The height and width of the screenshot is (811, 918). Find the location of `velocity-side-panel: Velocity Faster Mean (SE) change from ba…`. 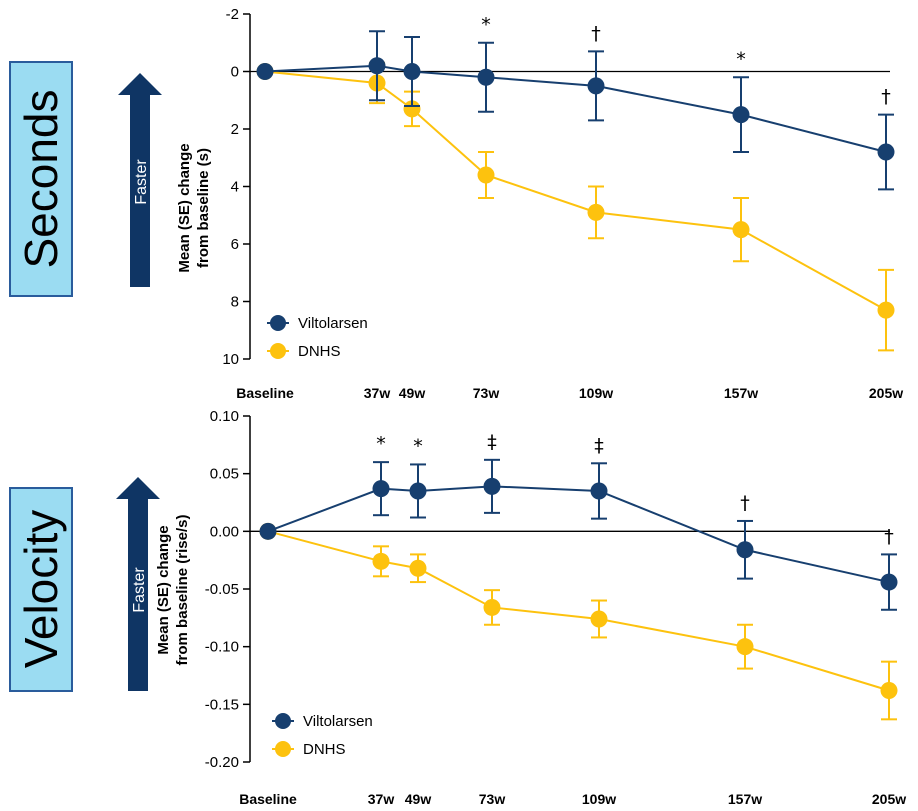

velocity-side-panel: Velocity Faster Mean (SE) change from ba… is located at coordinates (100, 584).